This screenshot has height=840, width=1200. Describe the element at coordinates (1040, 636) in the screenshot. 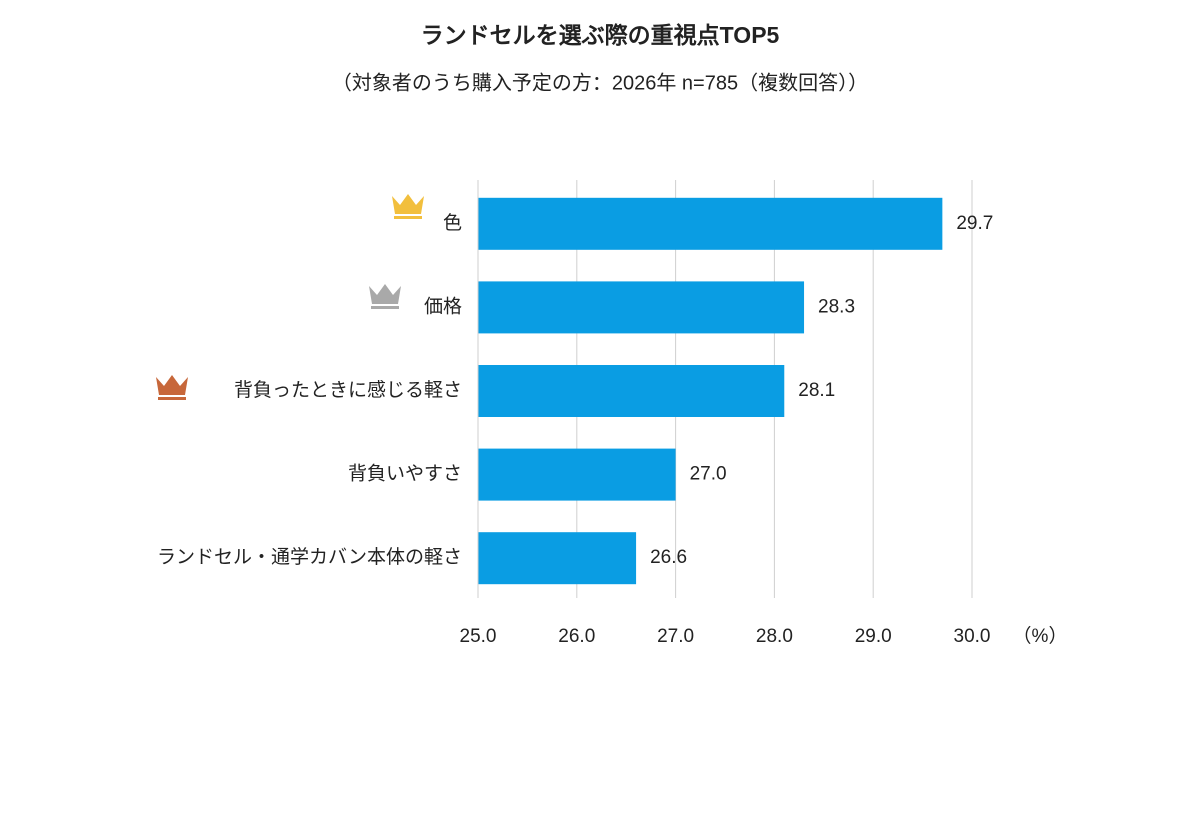

I see `x-unit-label: （%）` at that location.